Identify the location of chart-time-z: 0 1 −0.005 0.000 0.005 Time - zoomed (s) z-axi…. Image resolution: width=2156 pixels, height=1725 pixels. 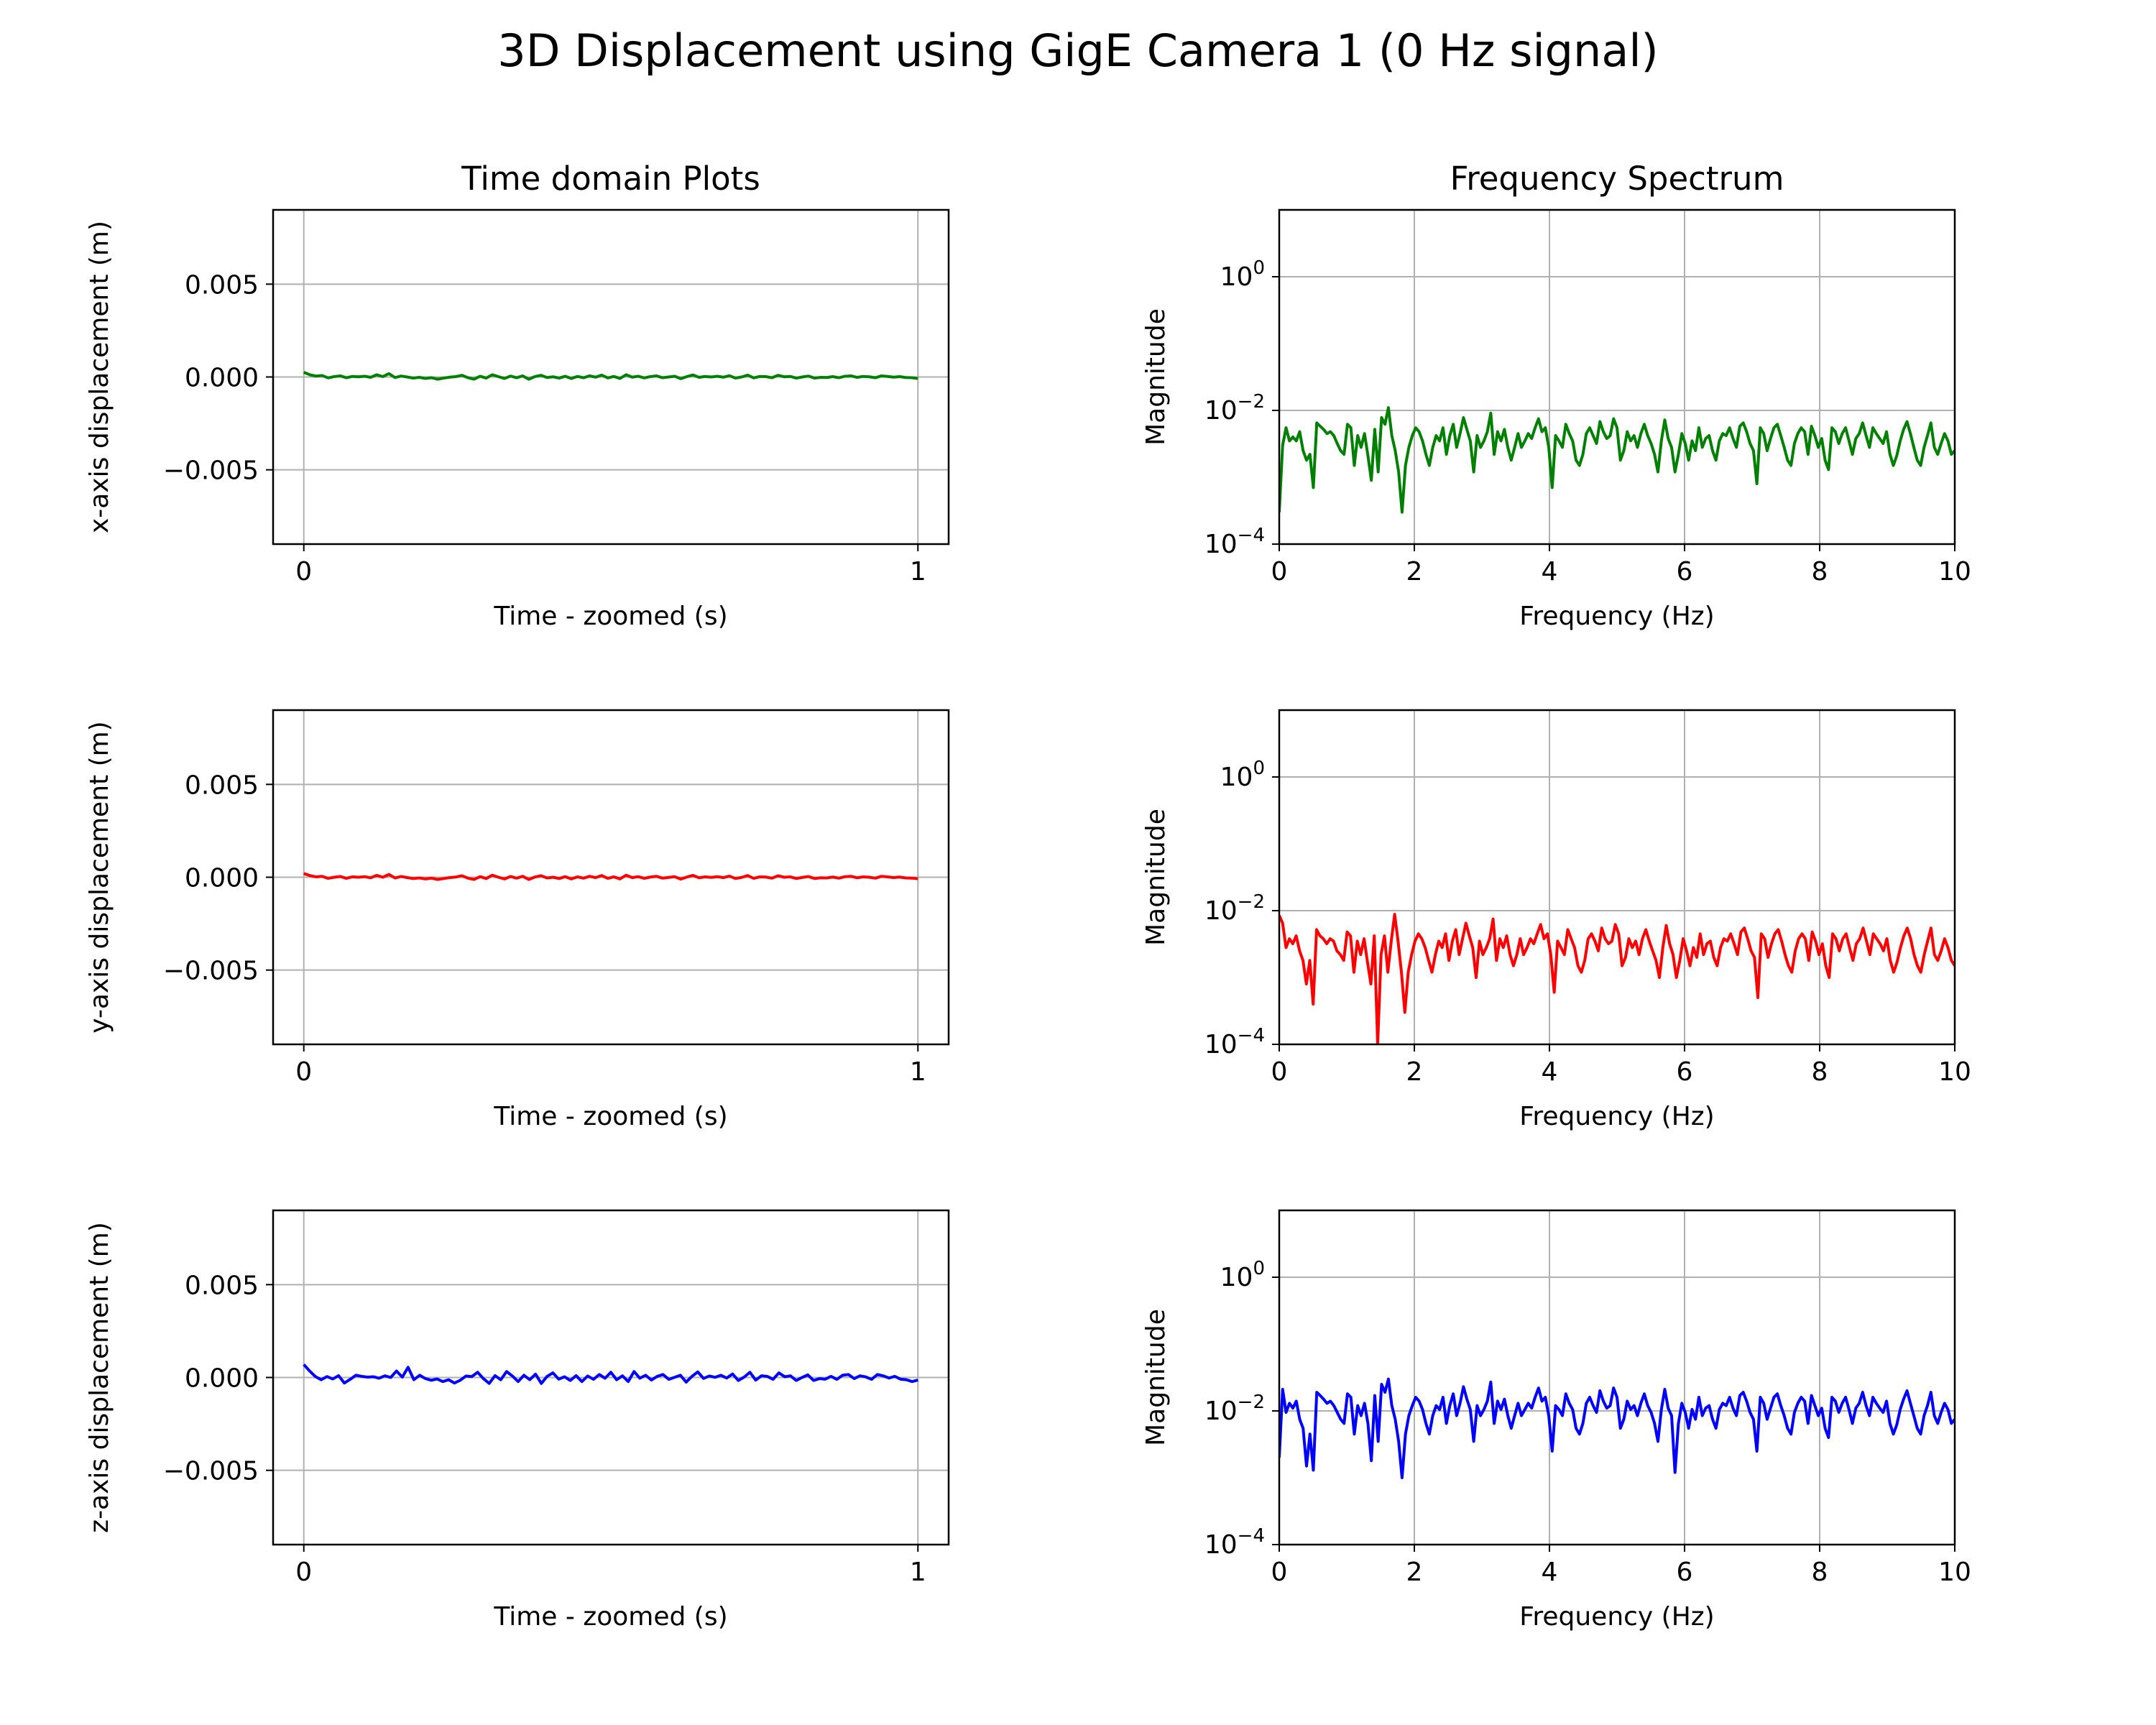
(517, 1420).